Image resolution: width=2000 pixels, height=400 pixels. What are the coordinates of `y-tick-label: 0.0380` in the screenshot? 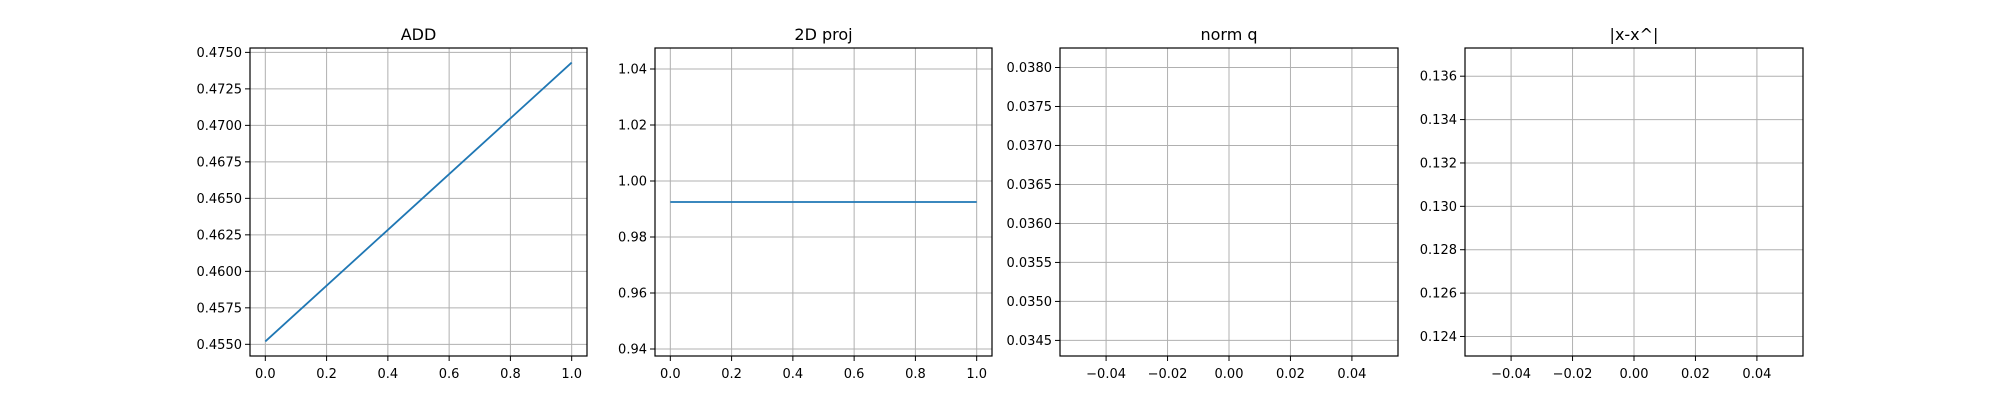 It's located at (1030, 68).